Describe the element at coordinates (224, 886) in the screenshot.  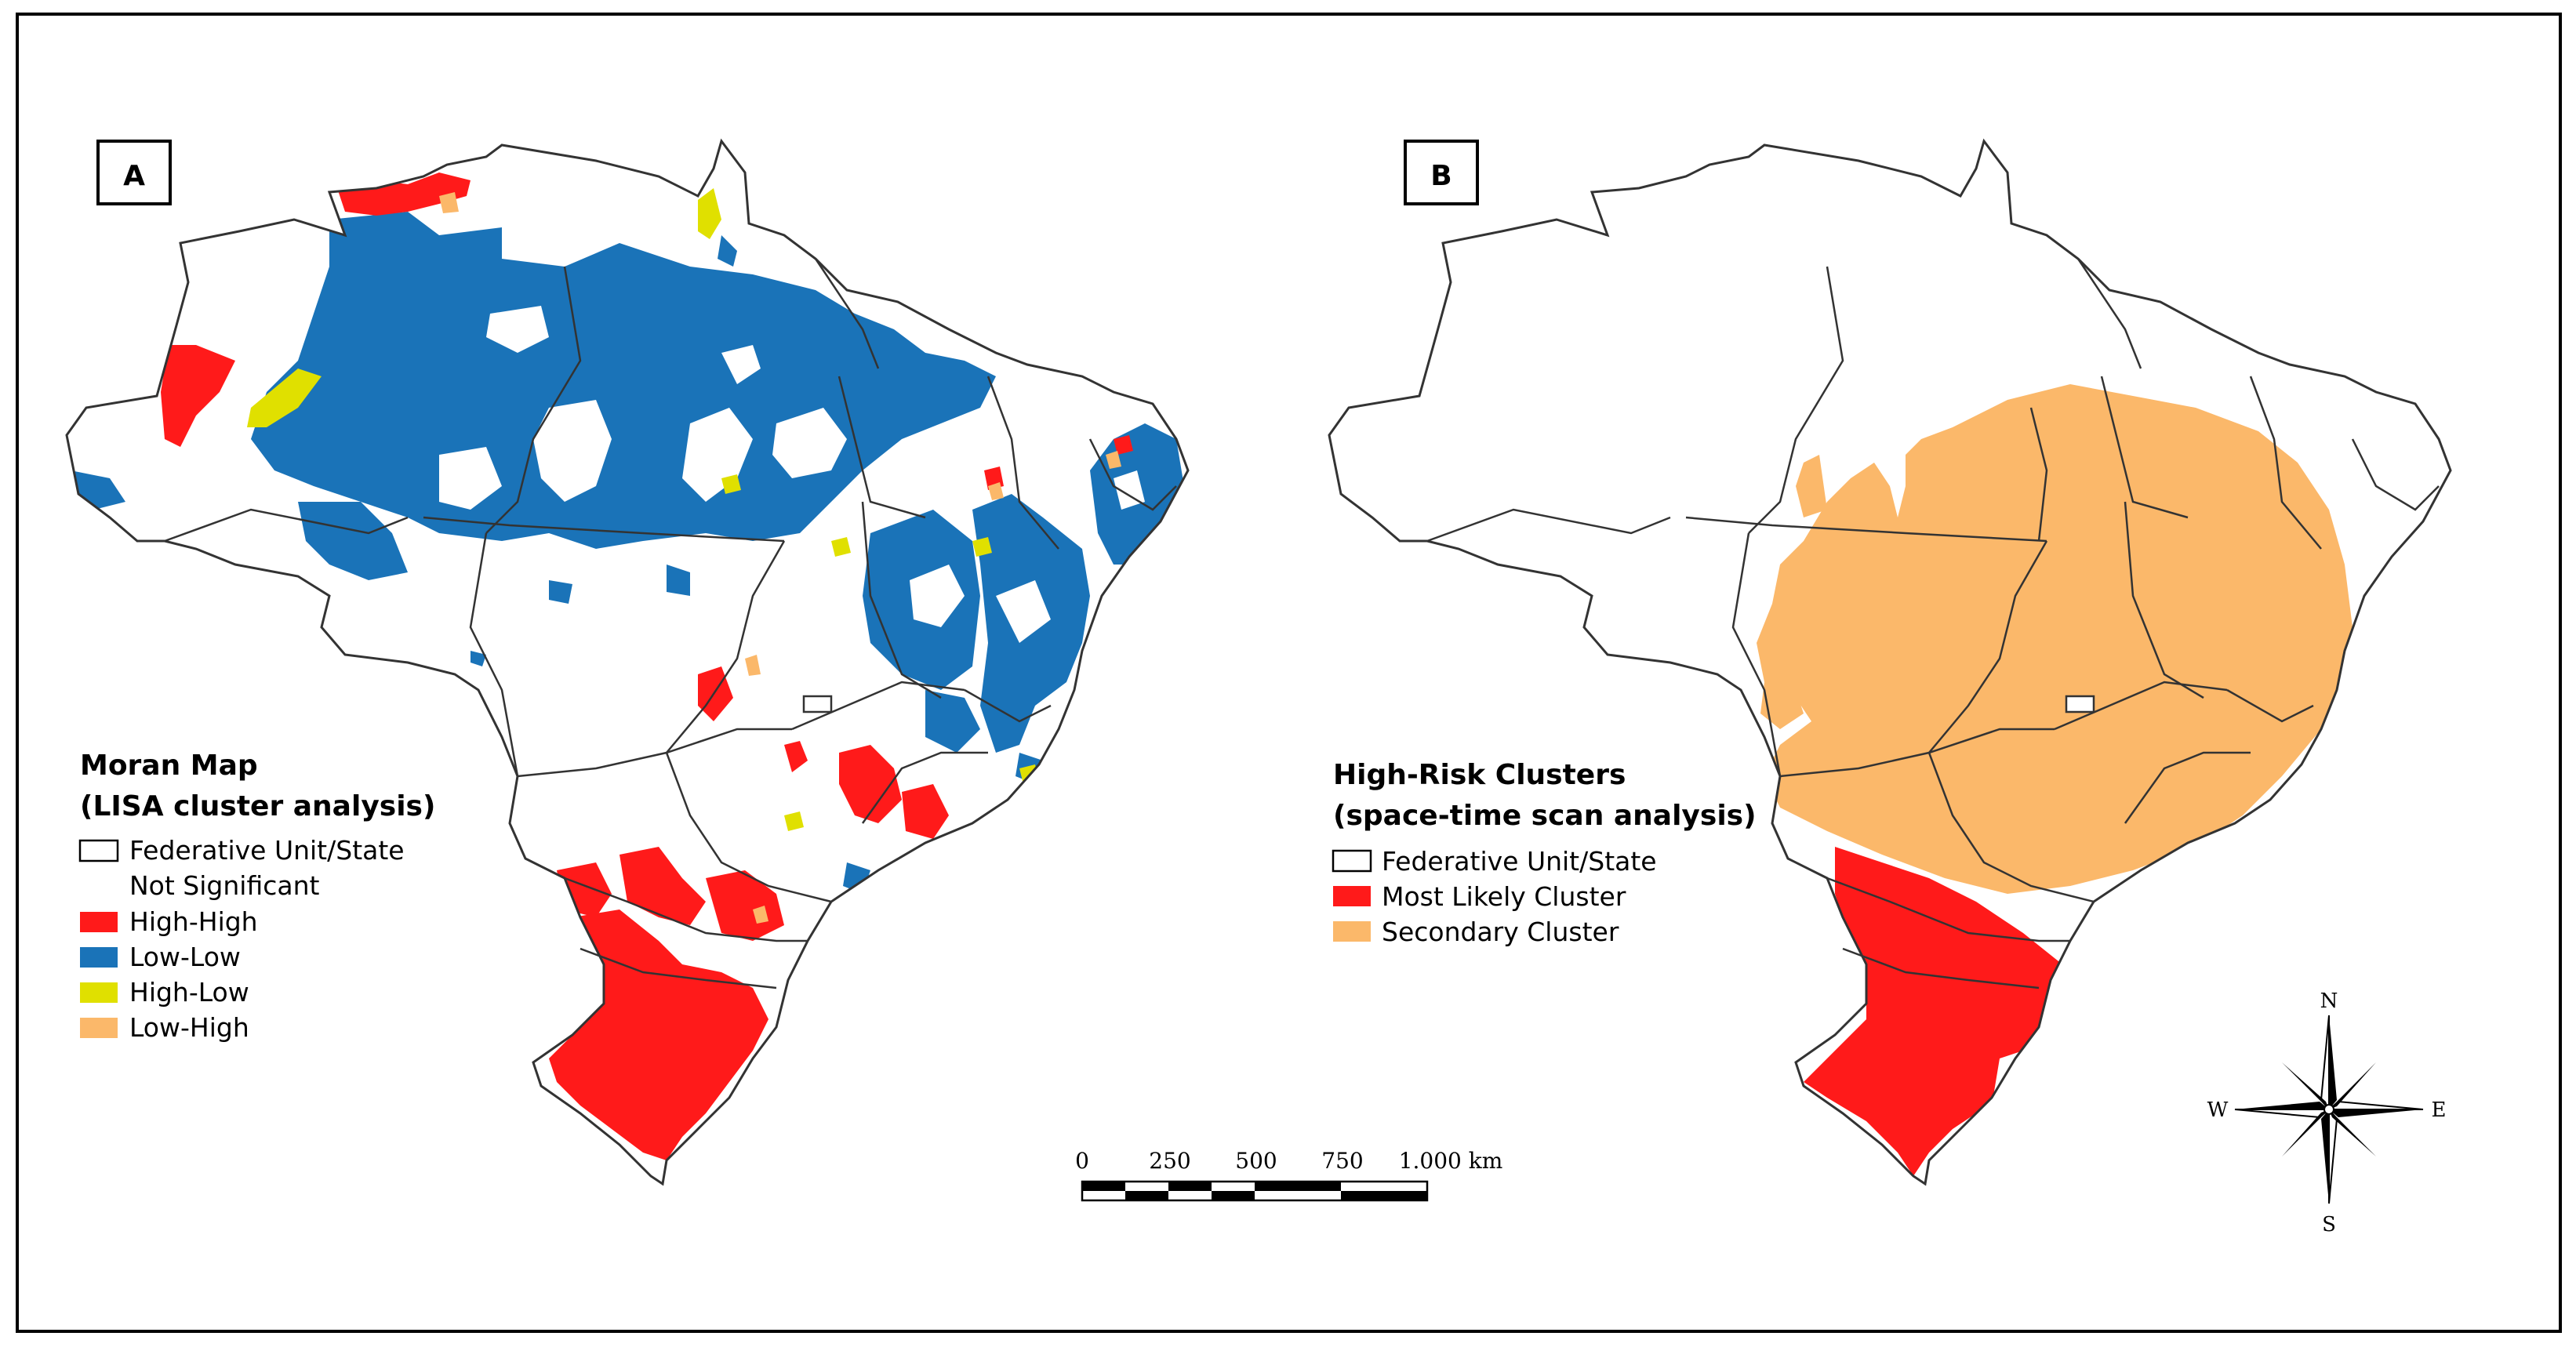
I see `legend-a-label-not-significant: Not Significant` at that location.